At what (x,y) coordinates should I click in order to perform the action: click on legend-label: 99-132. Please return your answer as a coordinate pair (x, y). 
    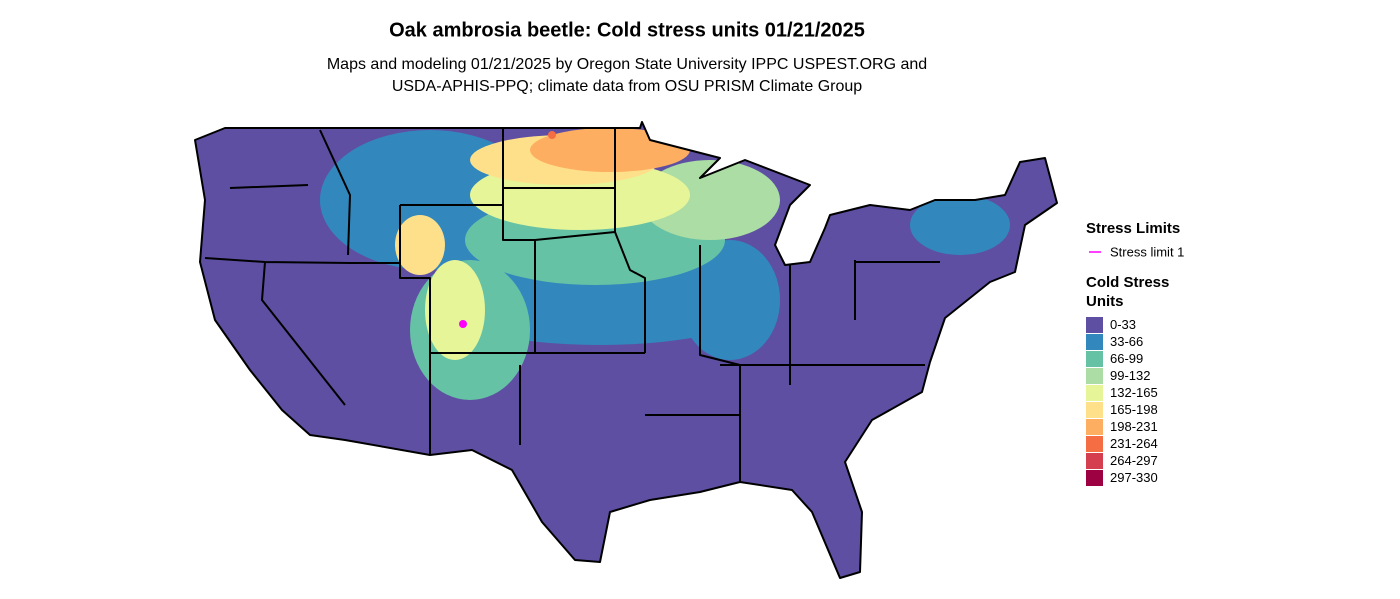
    Looking at the image, I should click on (1130, 375).